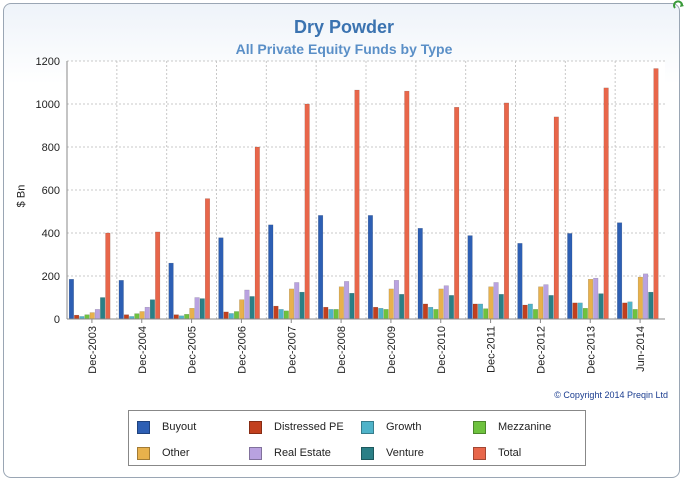 This screenshot has height=485, width=688. Describe the element at coordinates (290, 453) in the screenshot. I see `legend-item: Real Estate` at that location.